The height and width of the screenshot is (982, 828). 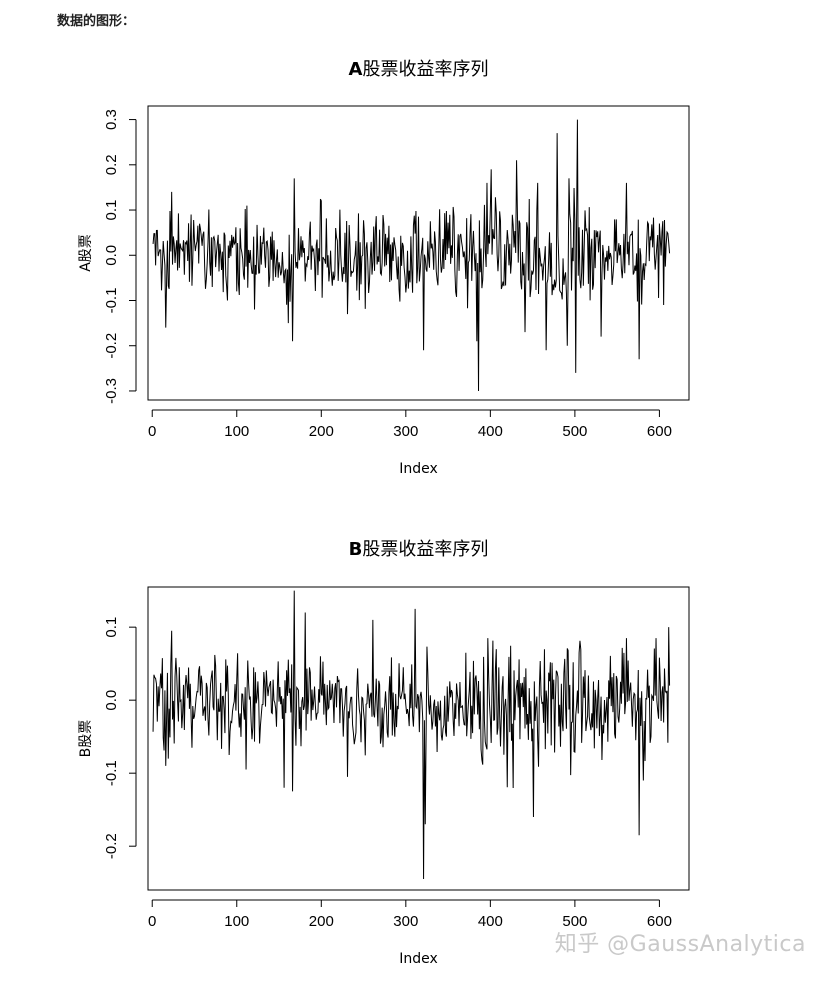 What do you see at coordinates (96, 21) in the screenshot?
I see `section-heading: 数据的图形：` at bounding box center [96, 21].